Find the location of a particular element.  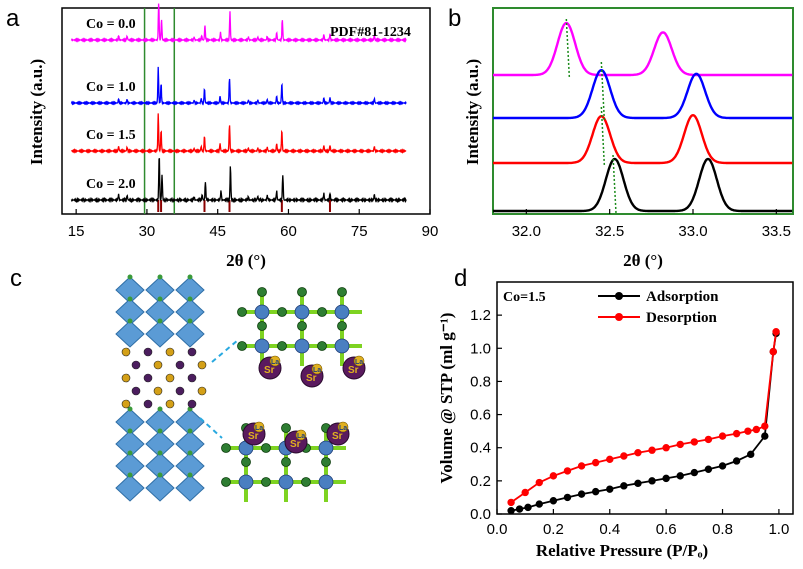

panel-d-label: d is located at coordinates (460, 278).